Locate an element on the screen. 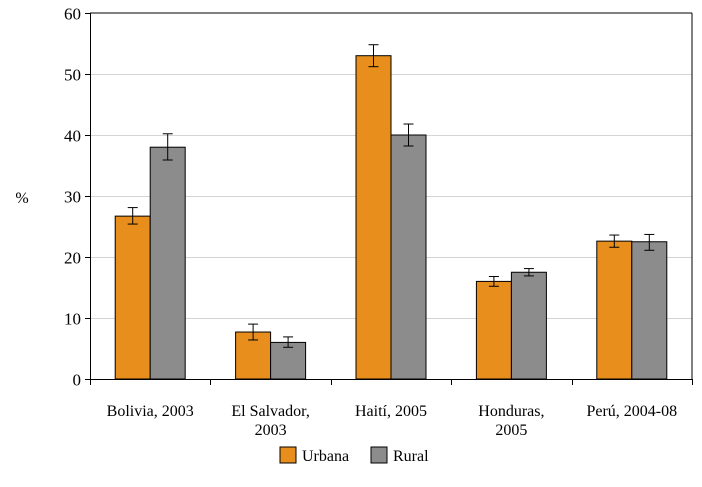 Image resolution: width=702 pixels, height=487 pixels. legend: Urbana Rural is located at coordinates (354, 455).